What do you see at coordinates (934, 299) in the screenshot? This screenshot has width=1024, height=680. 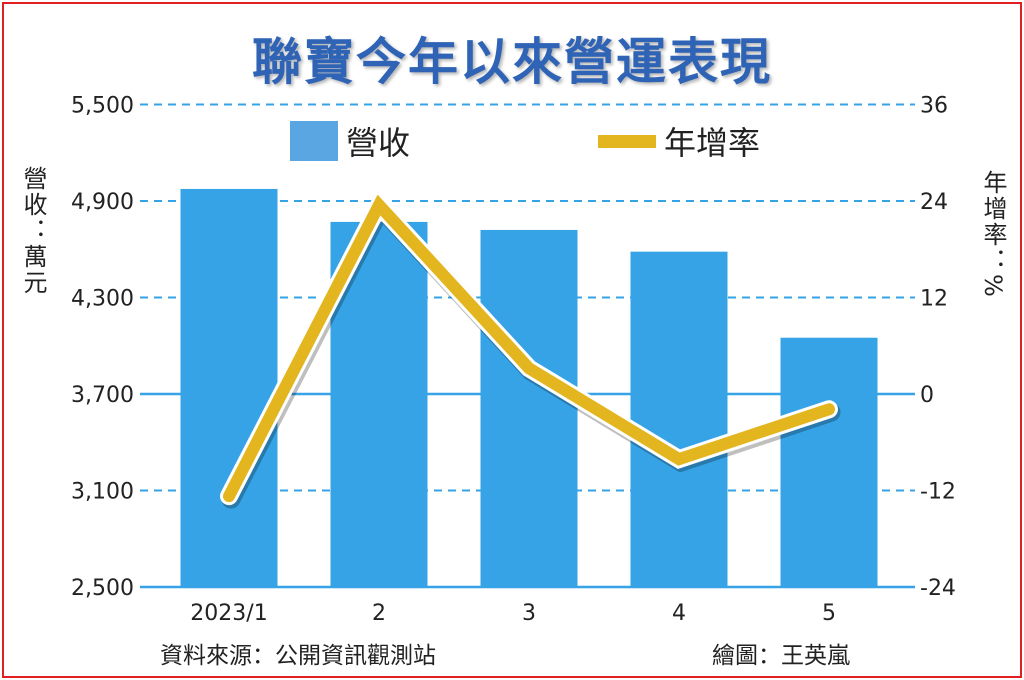 I see `y-tick-right: 12` at bounding box center [934, 299].